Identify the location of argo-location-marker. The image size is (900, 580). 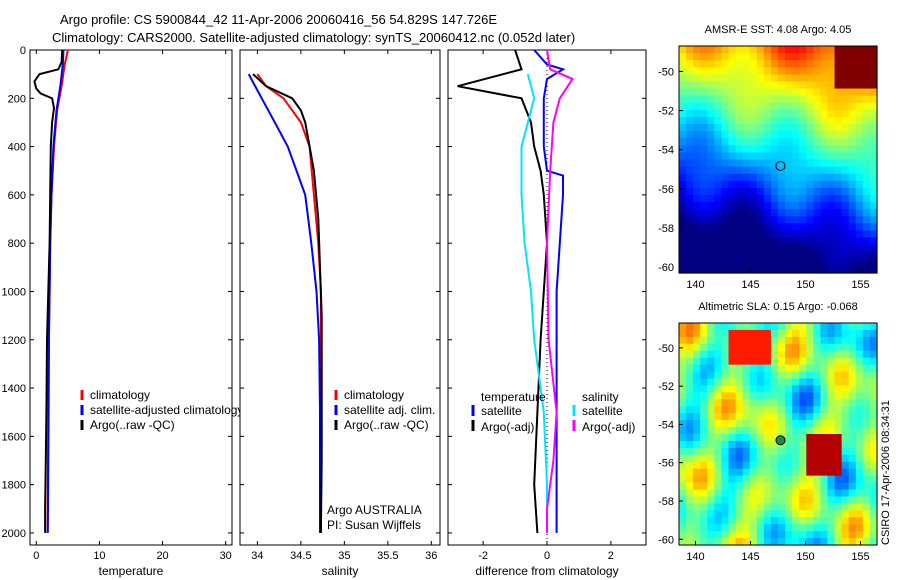
(780, 165).